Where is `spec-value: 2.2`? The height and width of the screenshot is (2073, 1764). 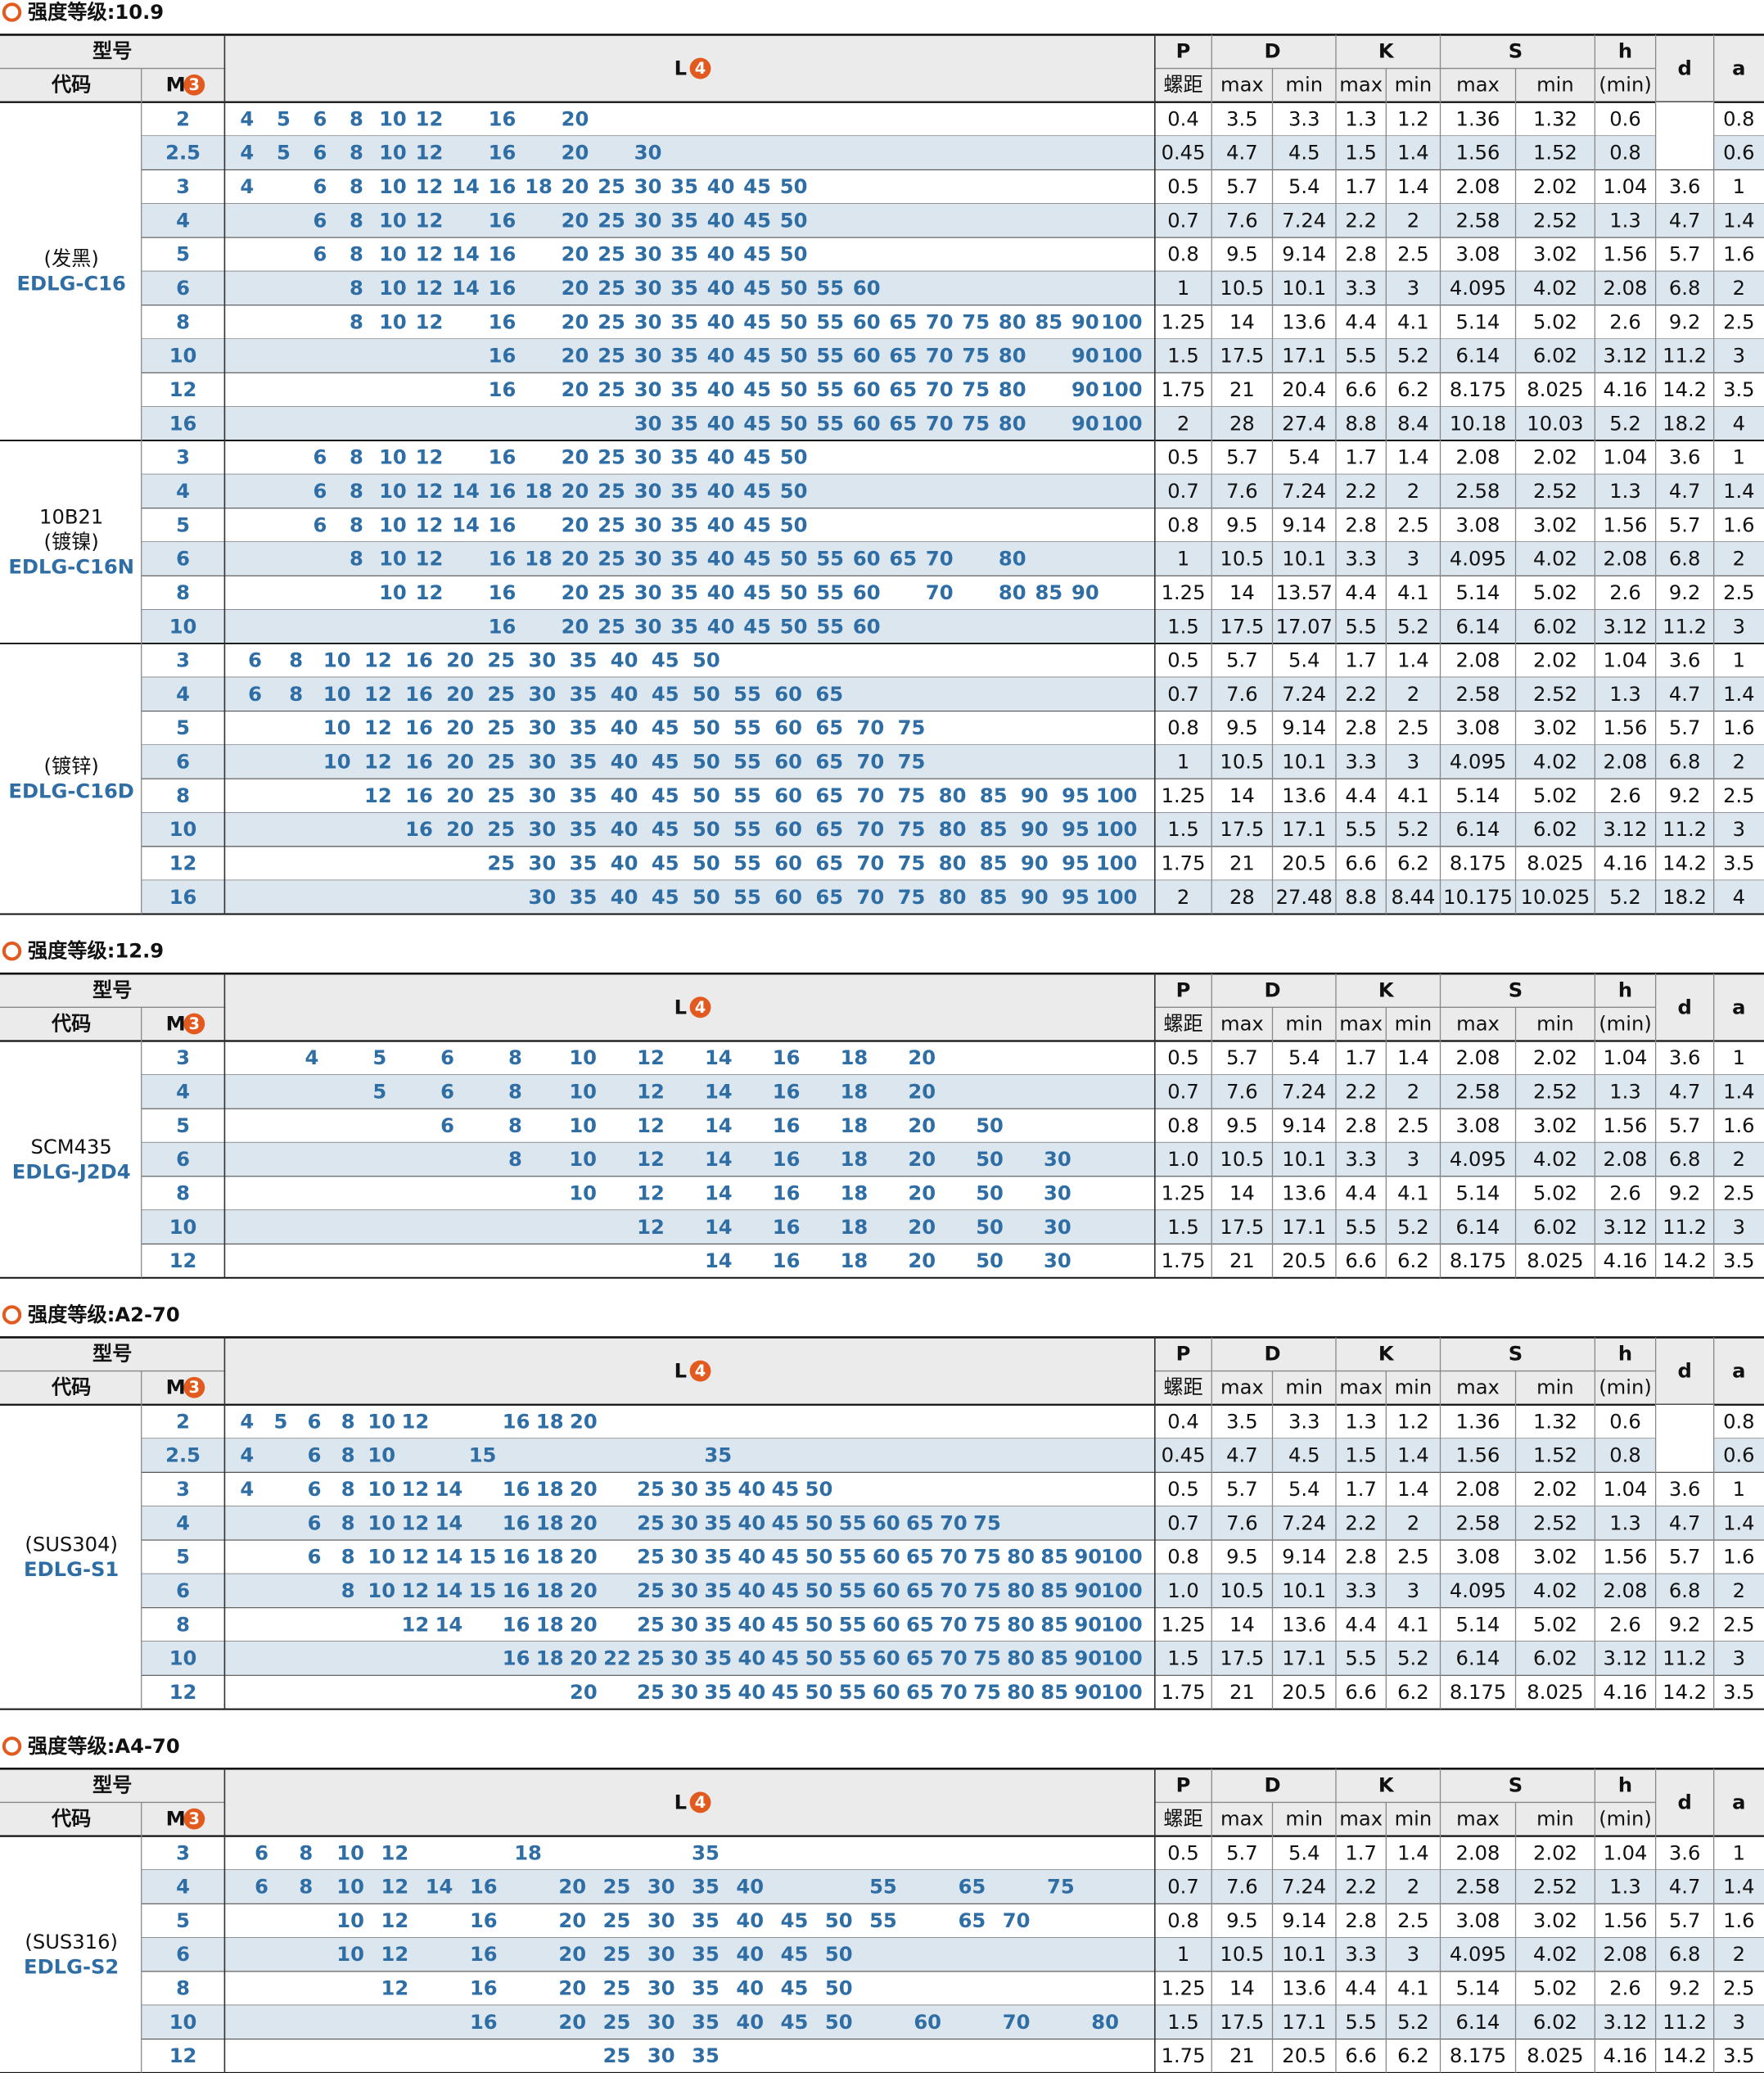 spec-value: 2.2 is located at coordinates (1361, 694).